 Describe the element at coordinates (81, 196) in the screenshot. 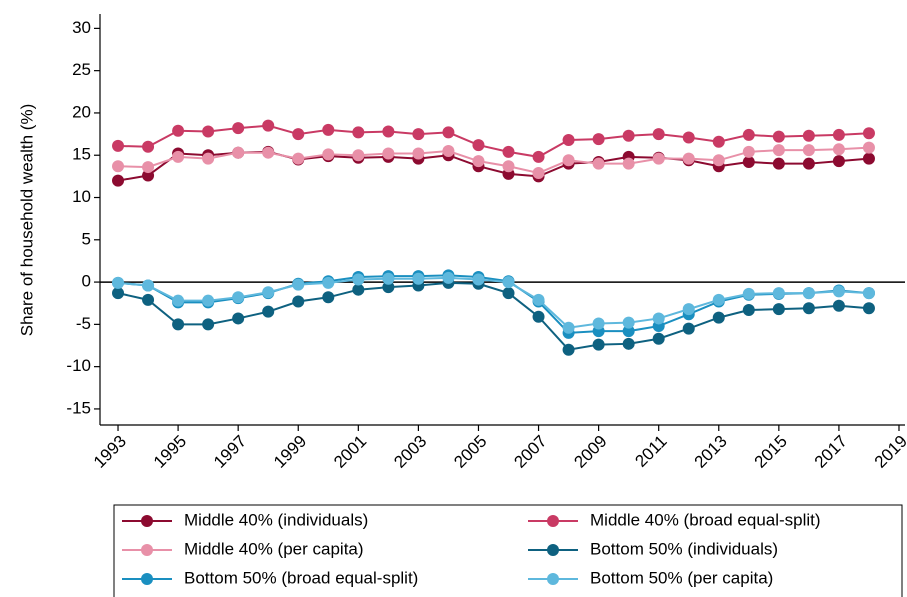

I see `y-tick-label: 10` at that location.